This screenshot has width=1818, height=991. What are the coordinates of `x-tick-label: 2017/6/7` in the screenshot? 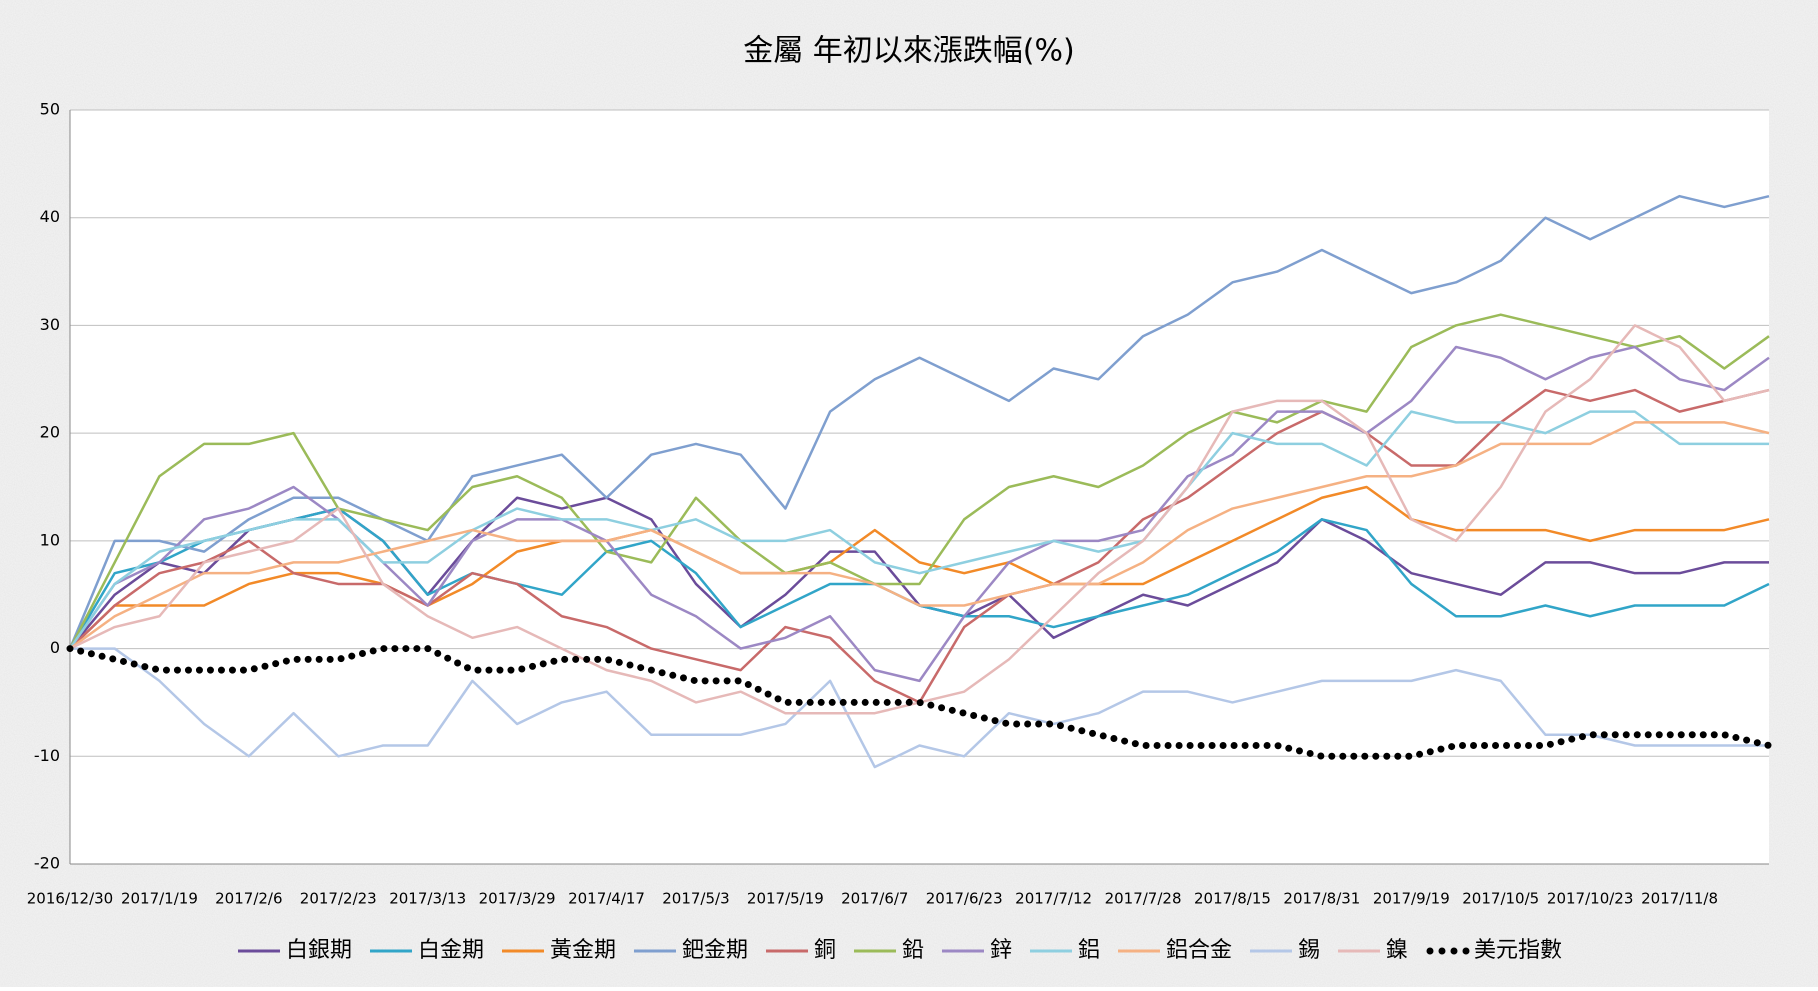 It's located at (874, 899).